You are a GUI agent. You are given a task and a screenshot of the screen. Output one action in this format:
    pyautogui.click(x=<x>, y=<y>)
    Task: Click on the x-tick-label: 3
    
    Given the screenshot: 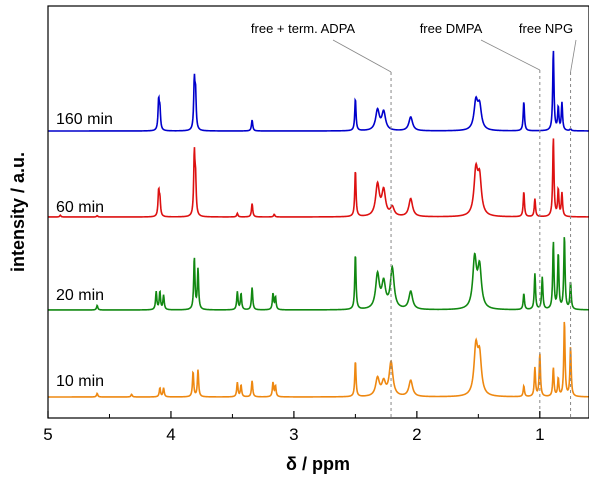 What is the action you would take?
    pyautogui.click(x=293, y=434)
    